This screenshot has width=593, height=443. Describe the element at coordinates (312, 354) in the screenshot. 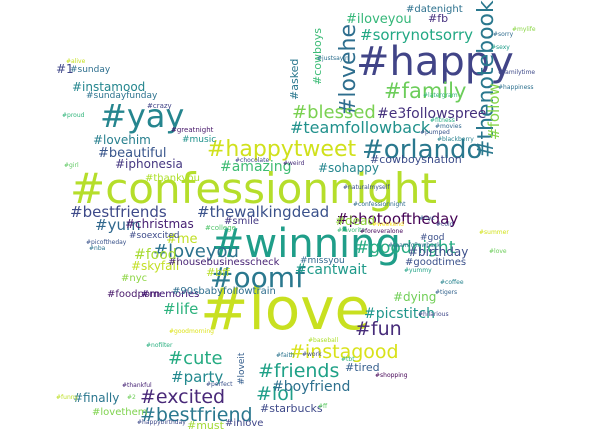

I see `hashtag-word: #work` at that location.